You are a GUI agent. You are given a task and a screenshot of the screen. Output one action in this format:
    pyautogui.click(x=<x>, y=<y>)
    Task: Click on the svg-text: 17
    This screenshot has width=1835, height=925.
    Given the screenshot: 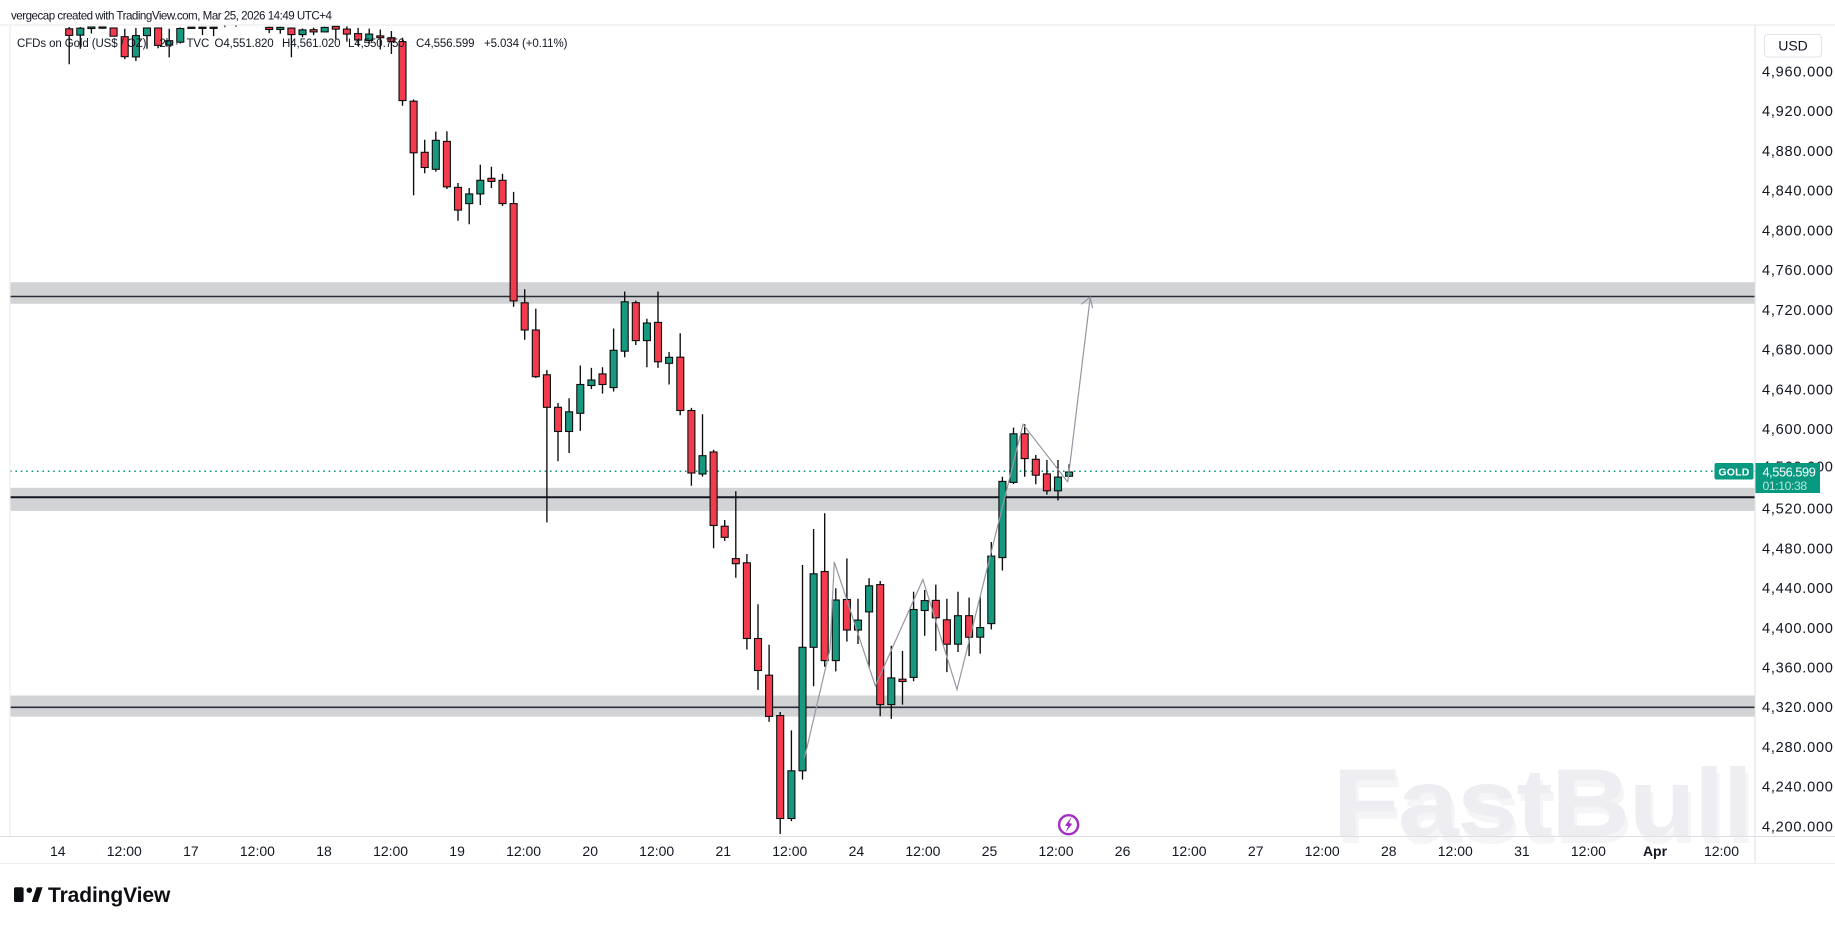 What is the action you would take?
    pyautogui.click(x=191, y=851)
    